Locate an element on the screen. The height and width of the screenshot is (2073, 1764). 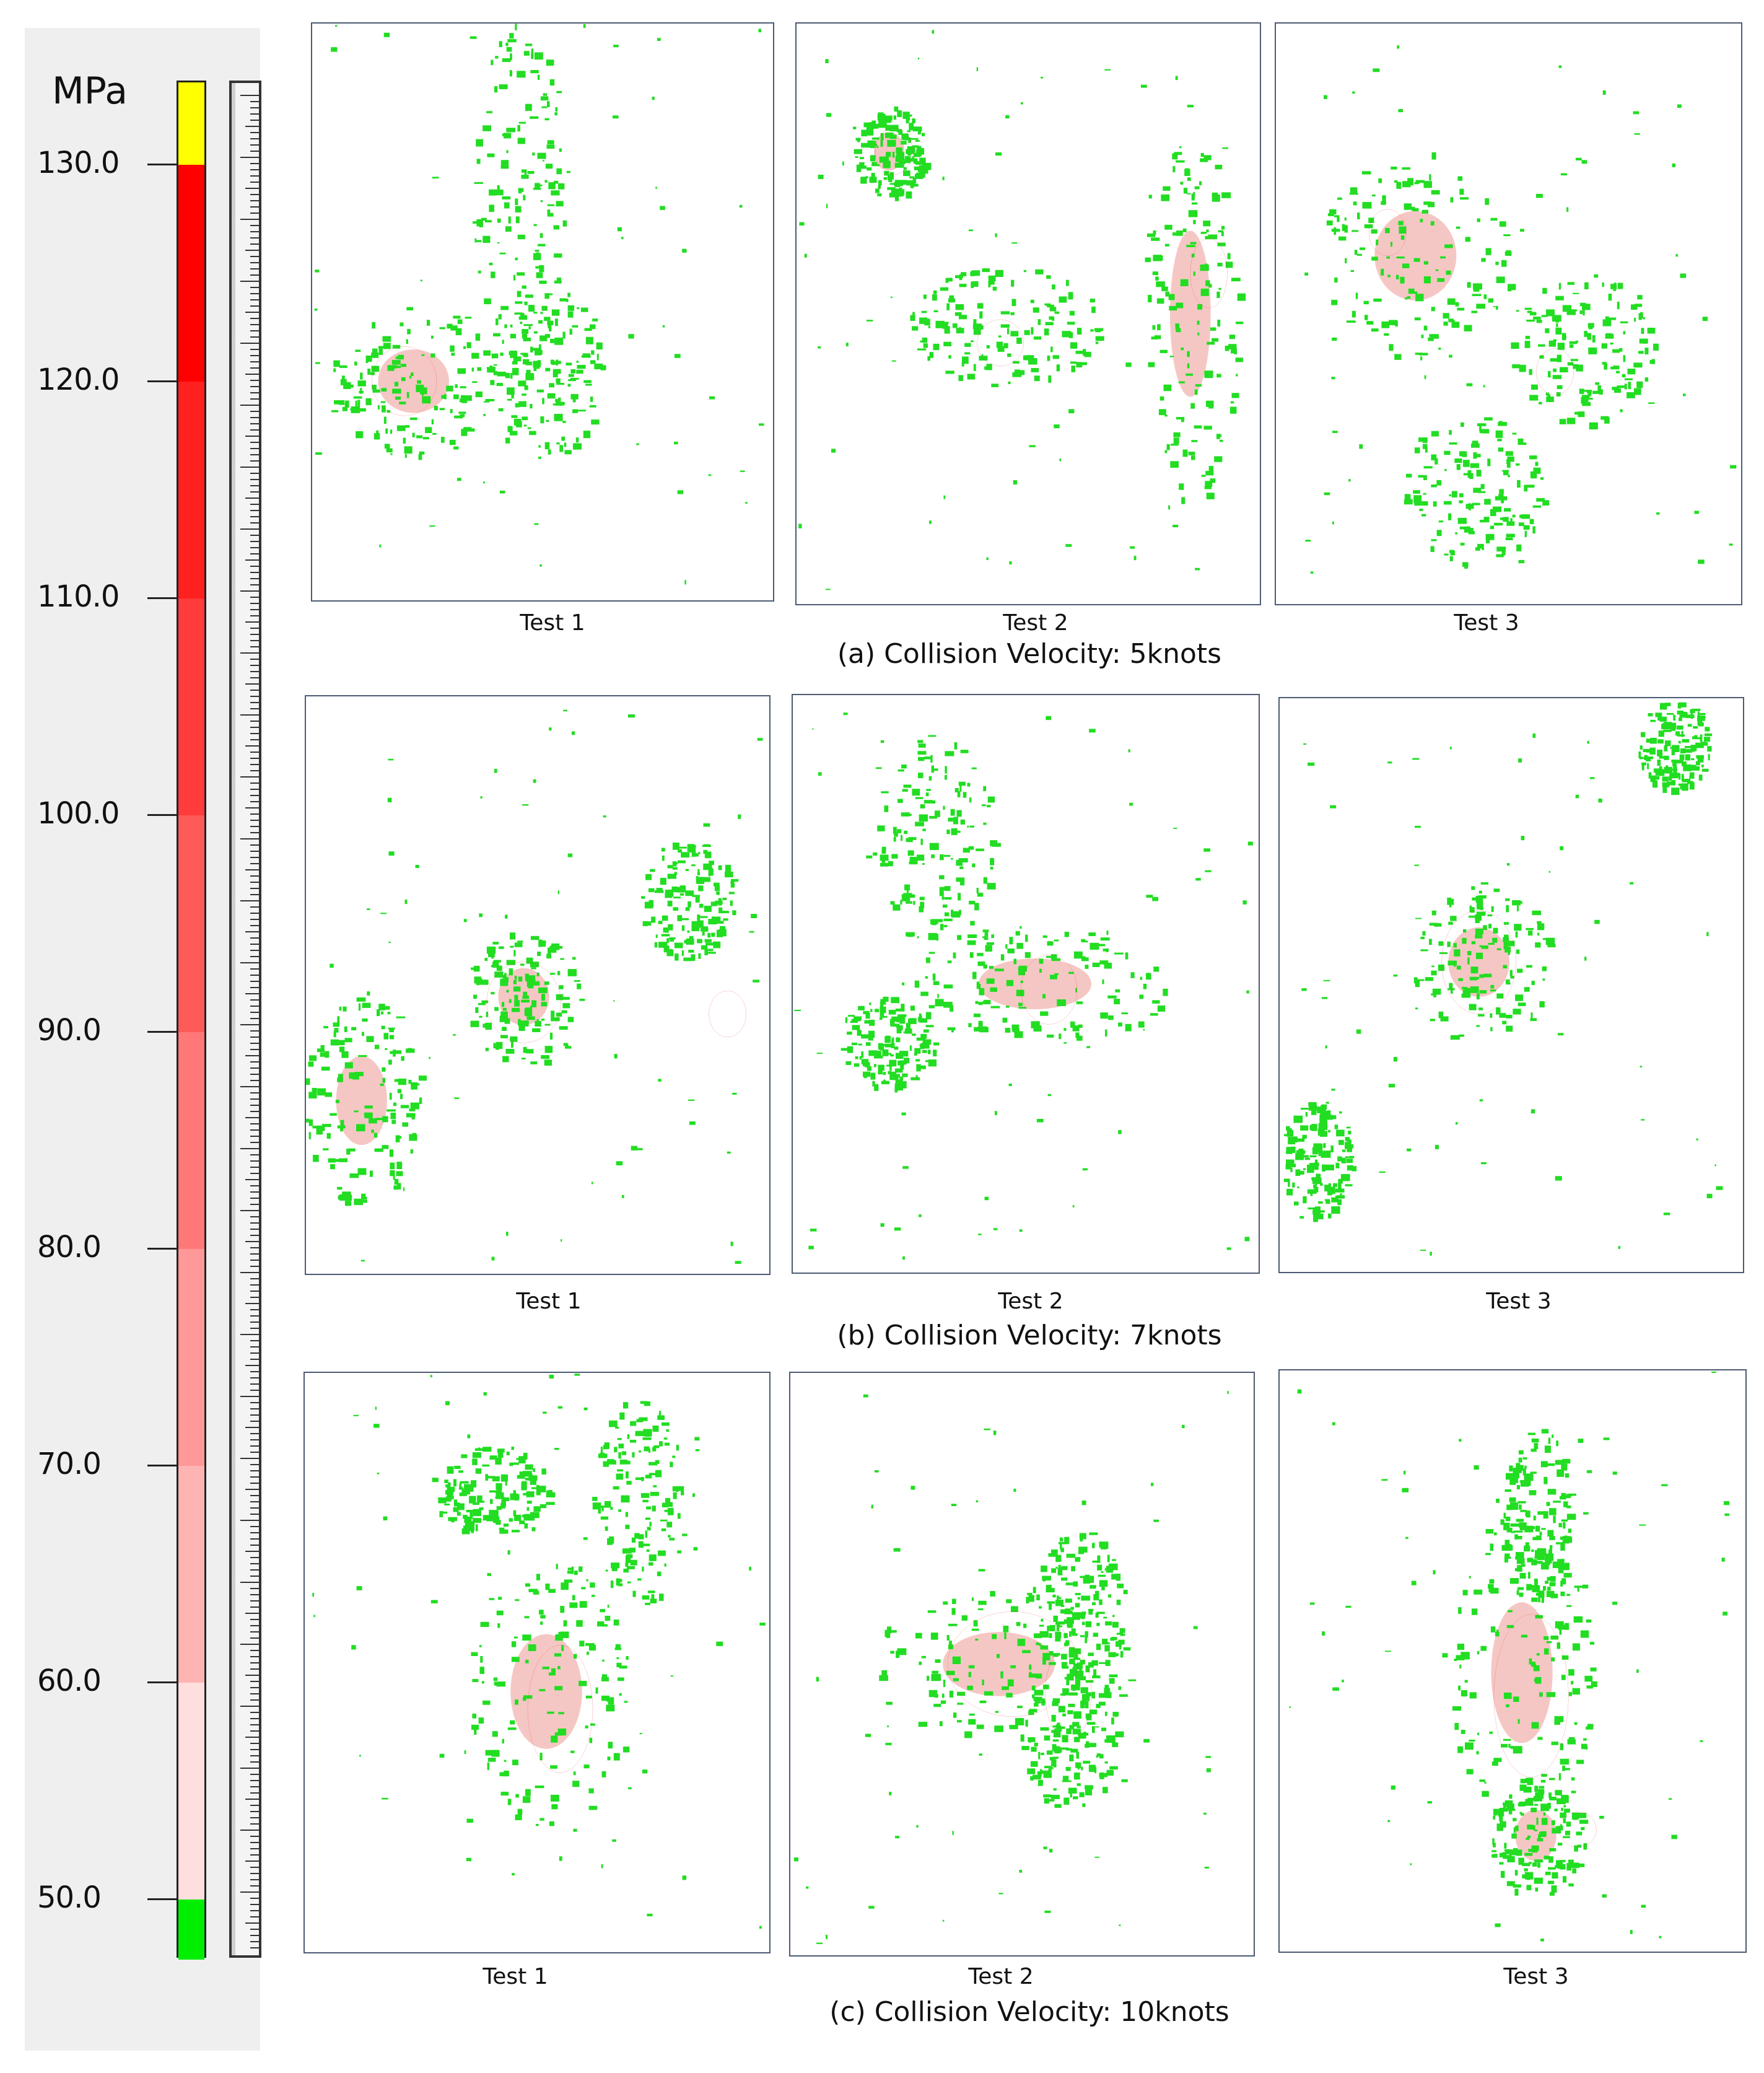
scale-ruler is located at coordinates (245, 1019).